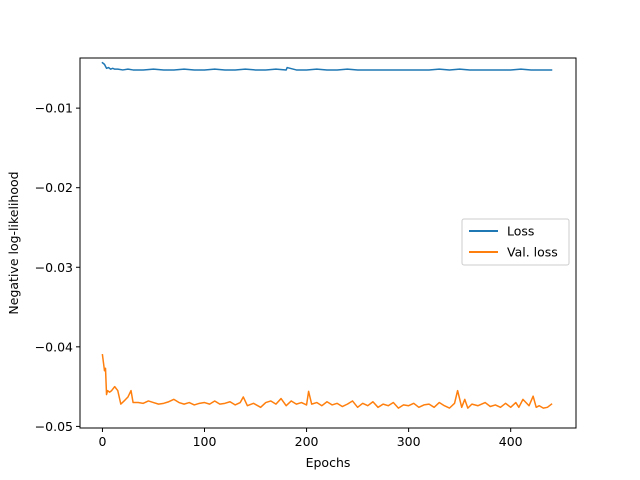  I want to click on y-axis-label: Negative log-likelihood, so click(13, 242).